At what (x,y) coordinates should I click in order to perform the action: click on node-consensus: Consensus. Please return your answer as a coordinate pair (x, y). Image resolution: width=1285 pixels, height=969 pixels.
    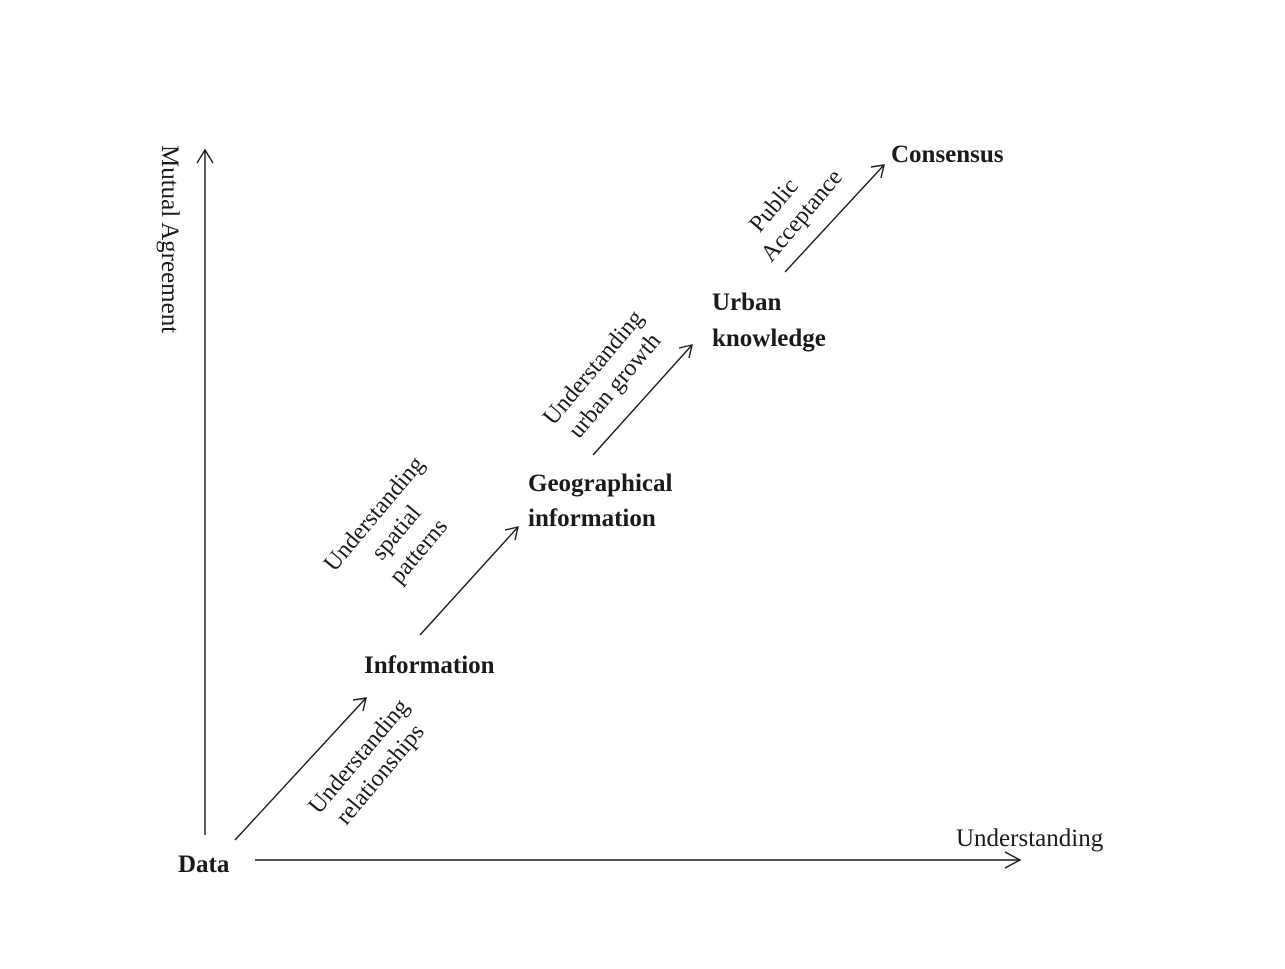
    Looking at the image, I should click on (947, 154).